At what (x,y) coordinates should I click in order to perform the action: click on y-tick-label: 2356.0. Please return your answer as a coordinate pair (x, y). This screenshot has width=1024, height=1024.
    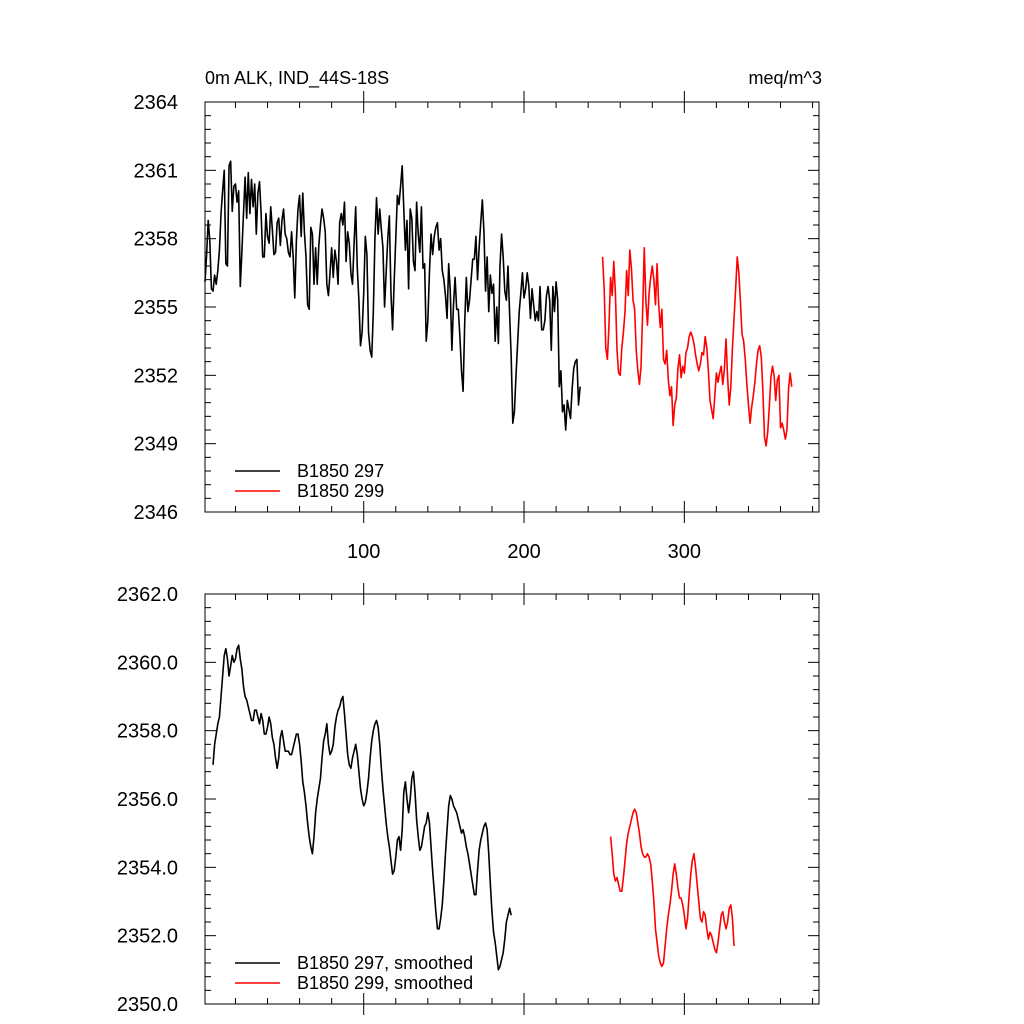
    Looking at the image, I should click on (147, 800).